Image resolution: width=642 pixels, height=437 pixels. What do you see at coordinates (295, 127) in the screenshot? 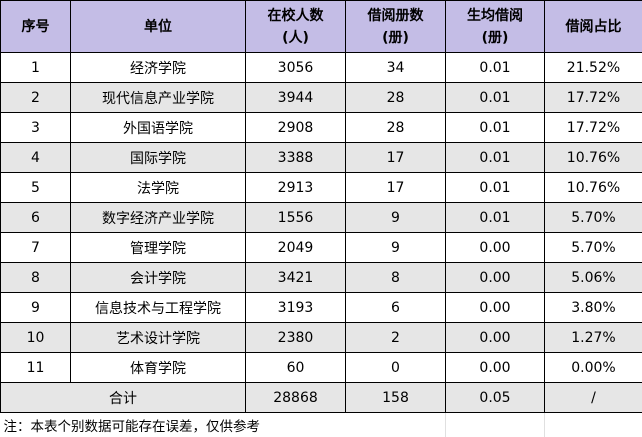
I see `table-cell: 2908` at bounding box center [295, 127].